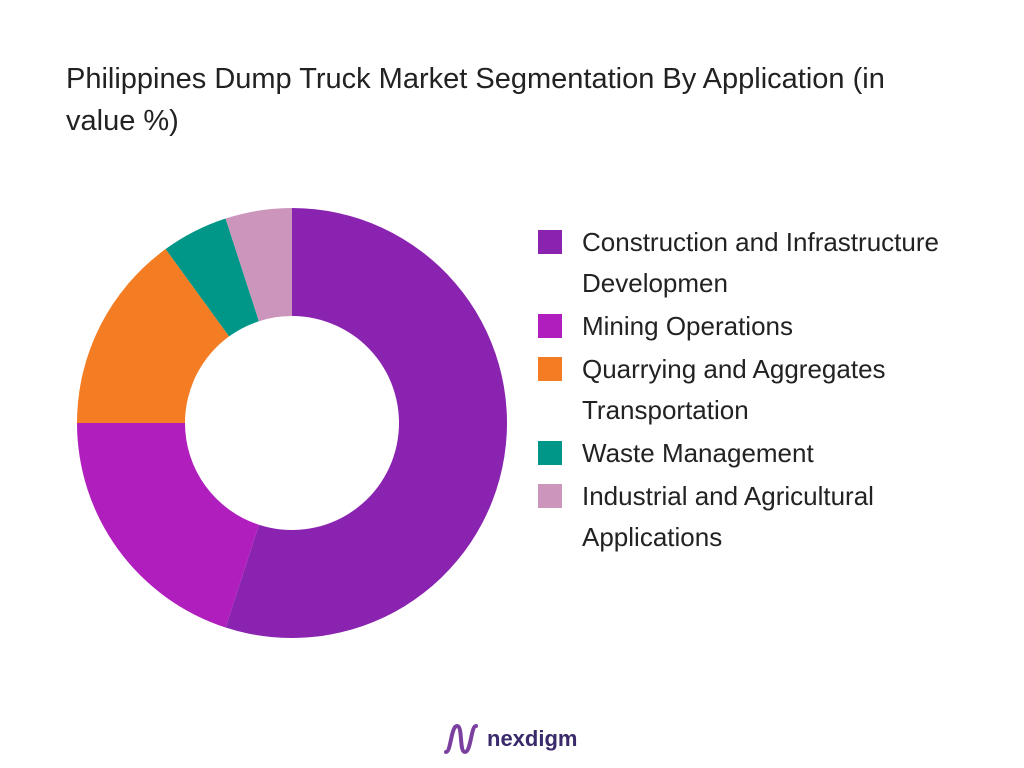 This screenshot has height=768, width=1024. Describe the element at coordinates (461, 739) in the screenshot. I see `logo-icon` at that location.